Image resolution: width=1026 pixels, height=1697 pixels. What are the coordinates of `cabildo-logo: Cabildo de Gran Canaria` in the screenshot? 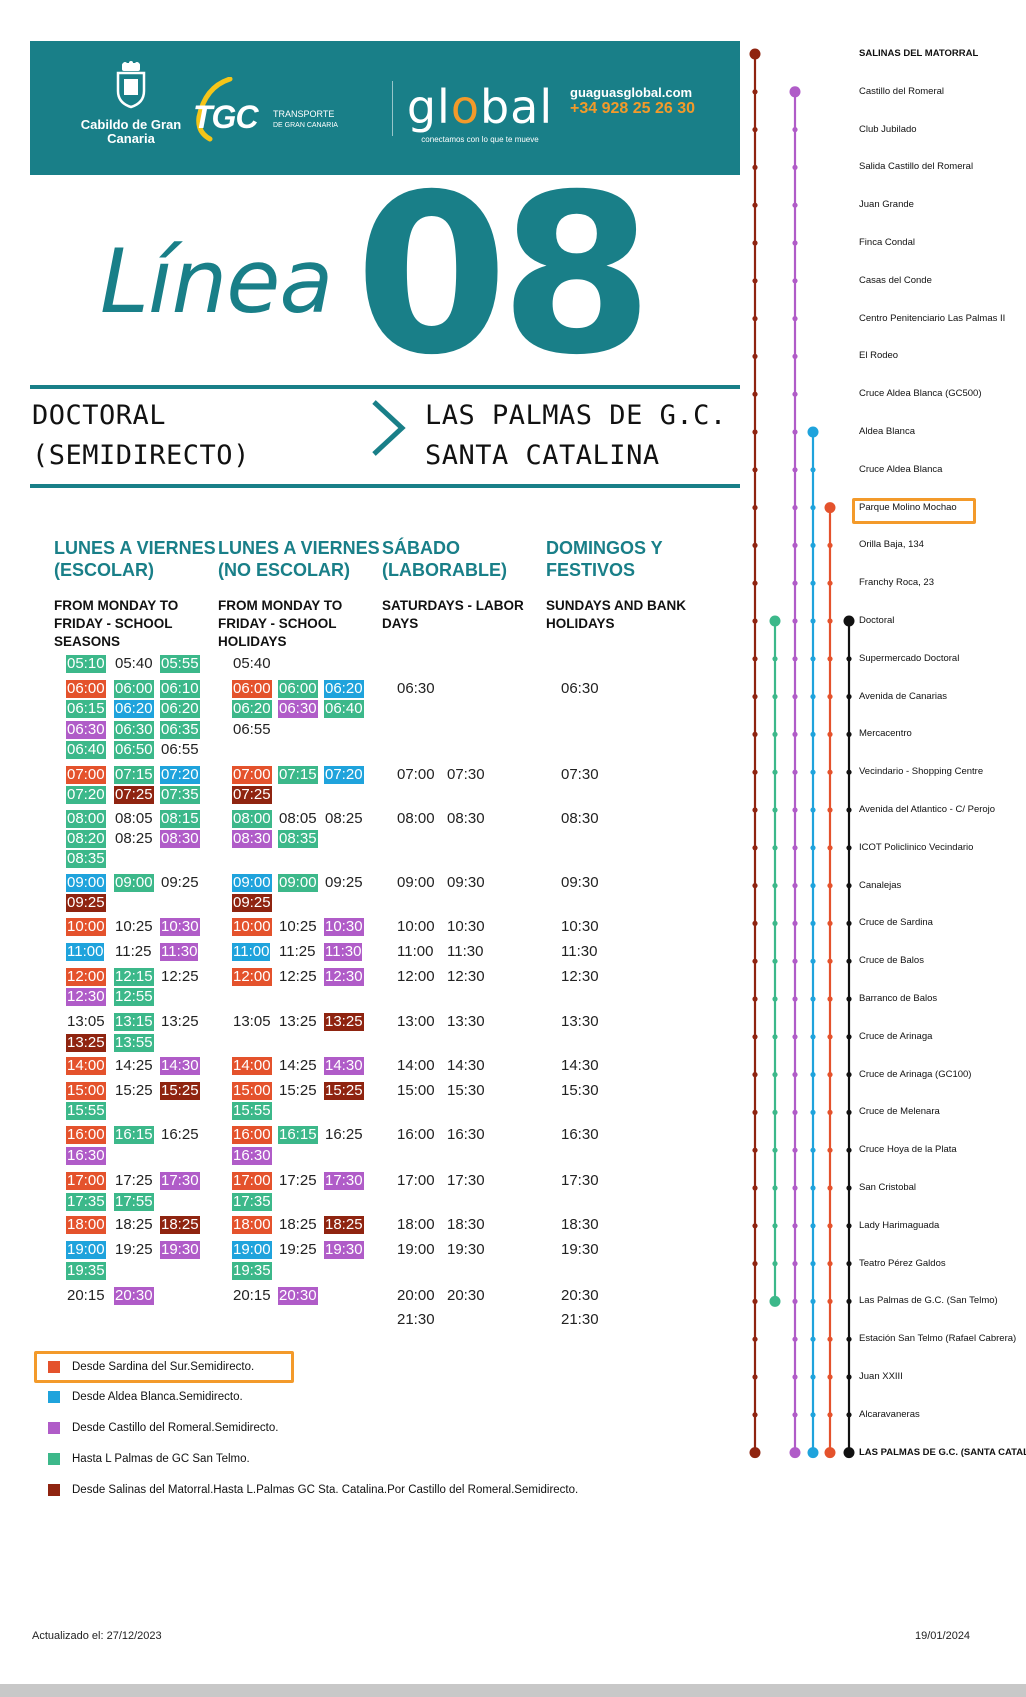 It's located at (131, 103).